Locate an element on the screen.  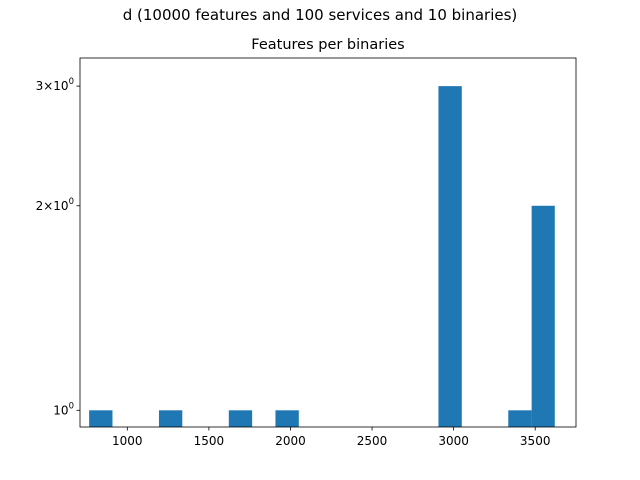
y-tick-label-0: 100 is located at coordinates (63, 409).